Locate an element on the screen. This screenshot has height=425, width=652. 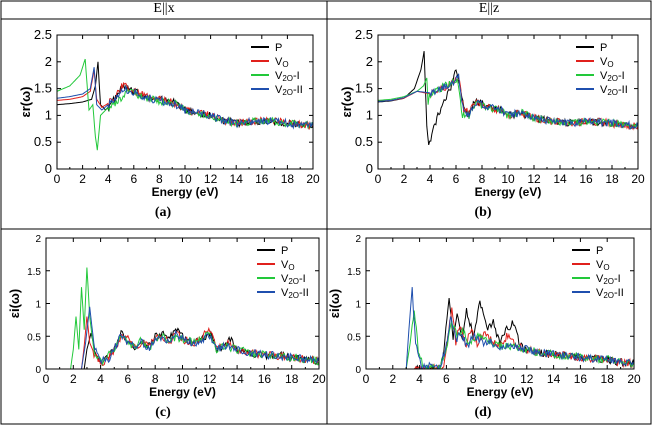
series-line-v20-i-d is located at coordinates (500, 339).